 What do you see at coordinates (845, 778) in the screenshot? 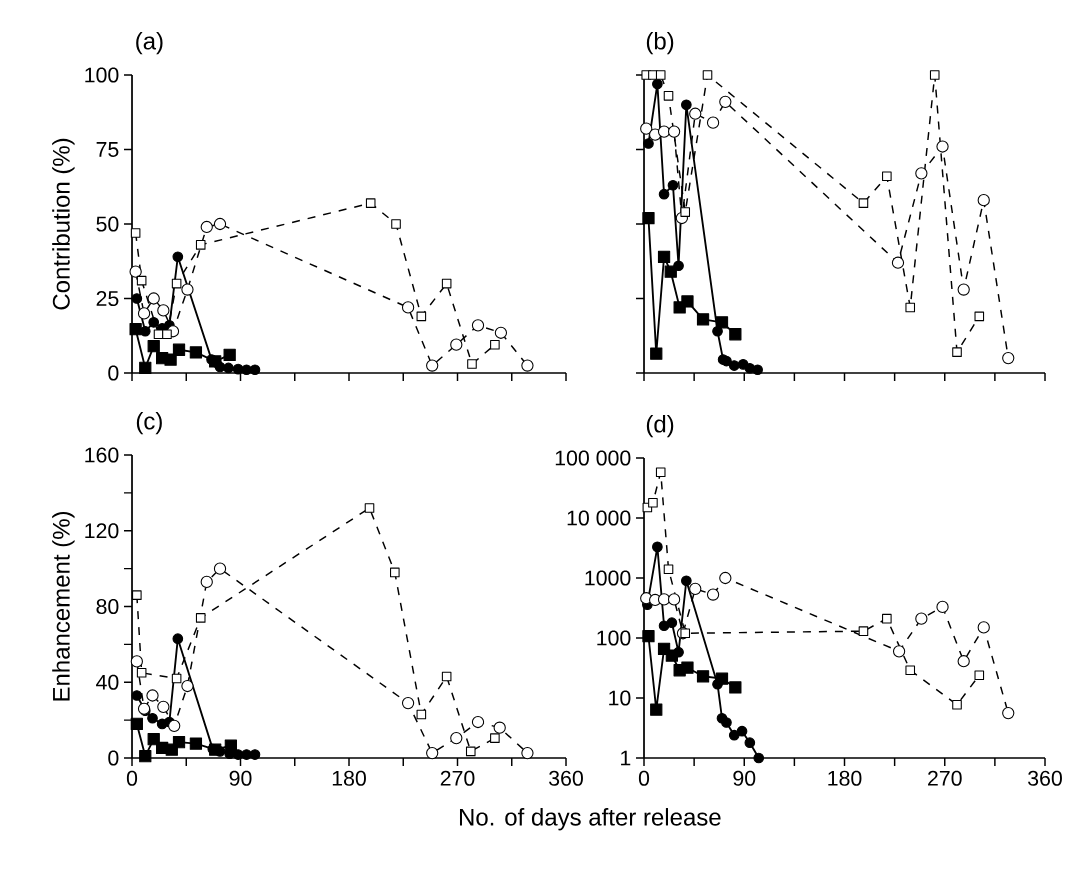
I see `x-tick-label: 180` at bounding box center [845, 778].